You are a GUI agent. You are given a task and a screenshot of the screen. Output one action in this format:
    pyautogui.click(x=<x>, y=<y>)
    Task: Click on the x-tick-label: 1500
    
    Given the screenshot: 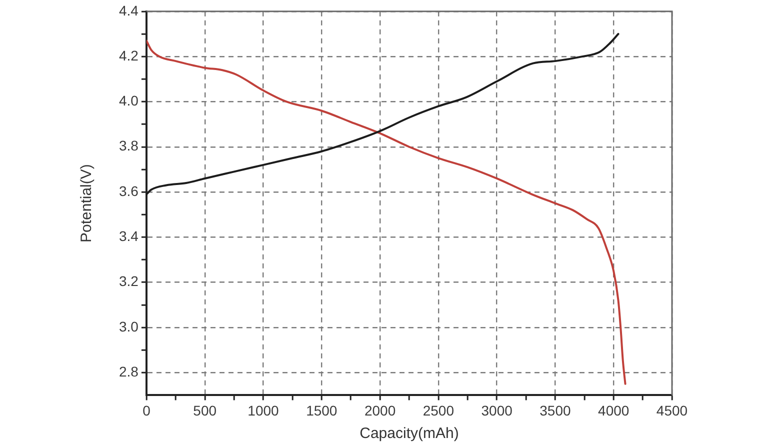 What is the action you would take?
    pyautogui.click(x=322, y=410)
    